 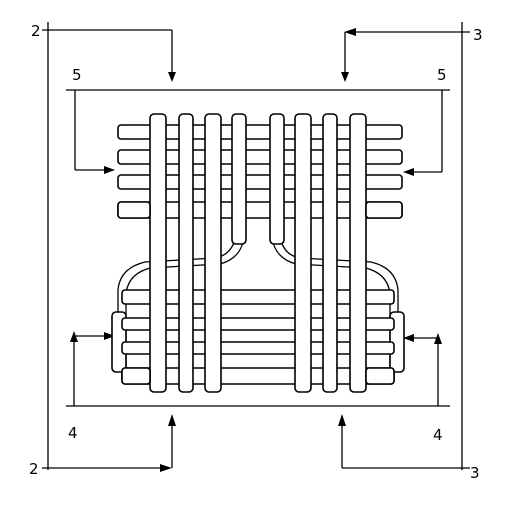 What do you see at coordinates (34, 469) in the screenshot?
I see `label-2-bottom: 2` at bounding box center [34, 469].